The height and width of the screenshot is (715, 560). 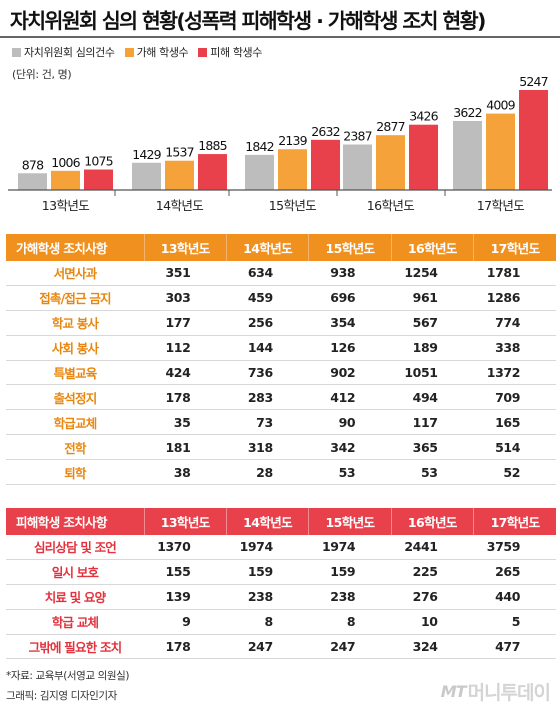 What do you see at coordinates (350, 447) in the screenshot?
I see `offender-row-value: 342` at bounding box center [350, 447].